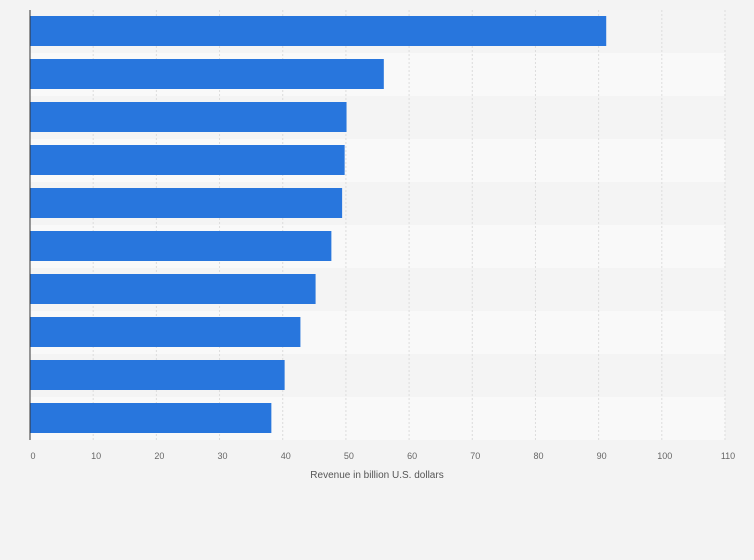 The height and width of the screenshot is (560, 754). I want to click on x-tick-label: 0, so click(32, 456).